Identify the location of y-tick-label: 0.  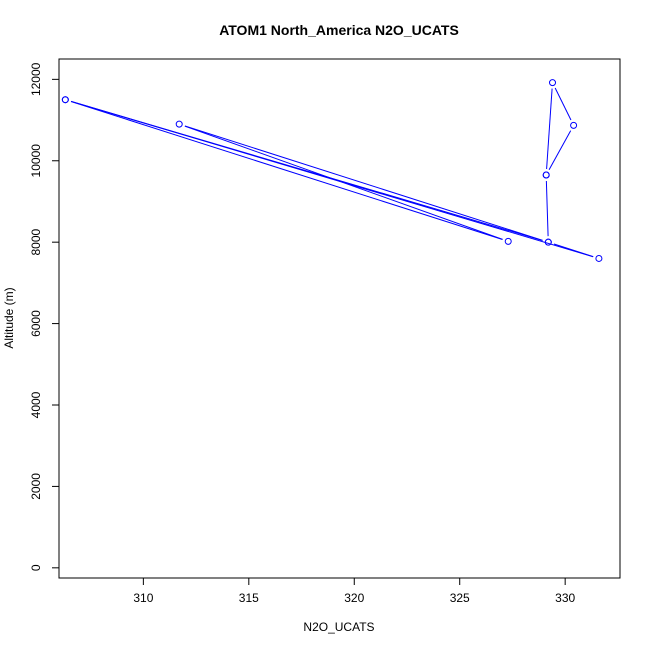
(36, 567).